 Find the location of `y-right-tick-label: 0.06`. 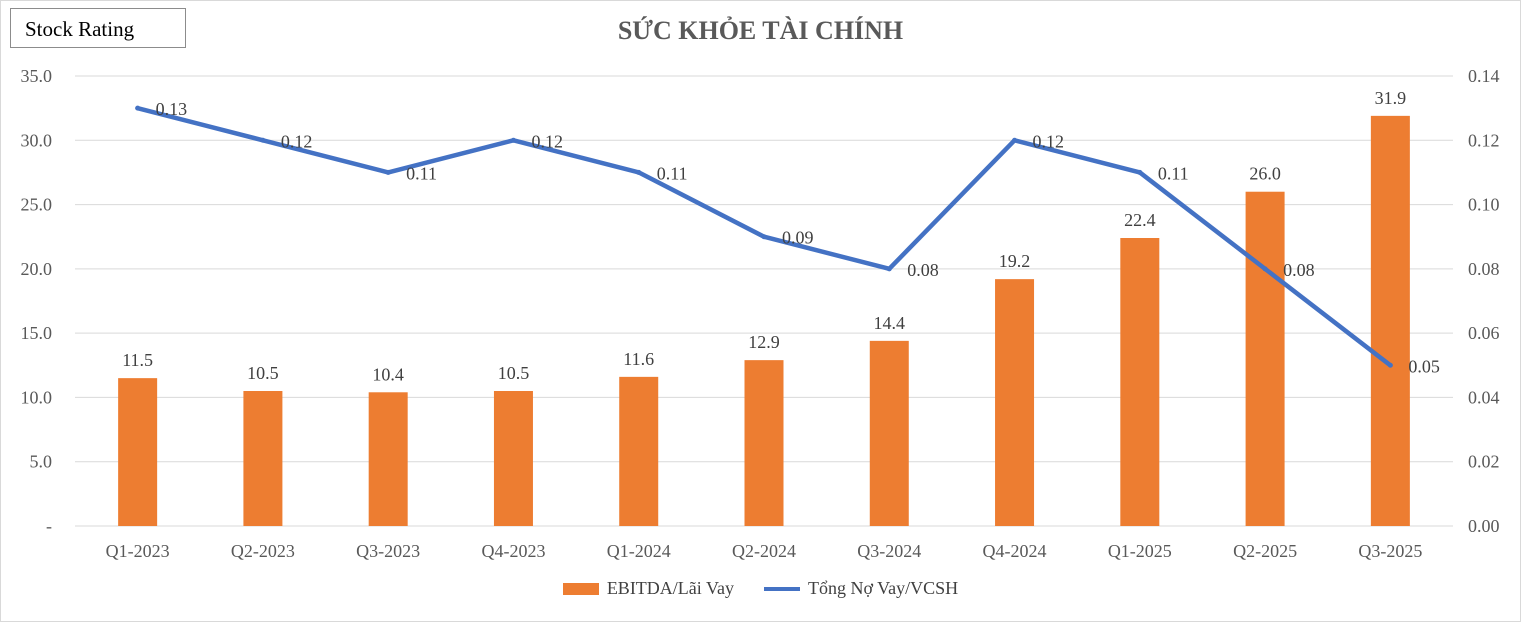

y-right-tick-label: 0.06 is located at coordinates (1484, 333).